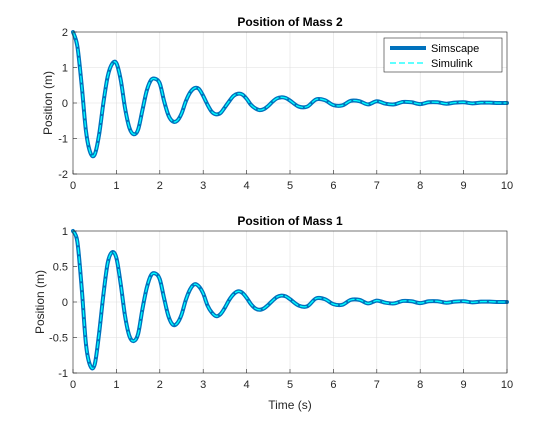  I want to click on legend: Simscape Simulink, so click(443, 55).